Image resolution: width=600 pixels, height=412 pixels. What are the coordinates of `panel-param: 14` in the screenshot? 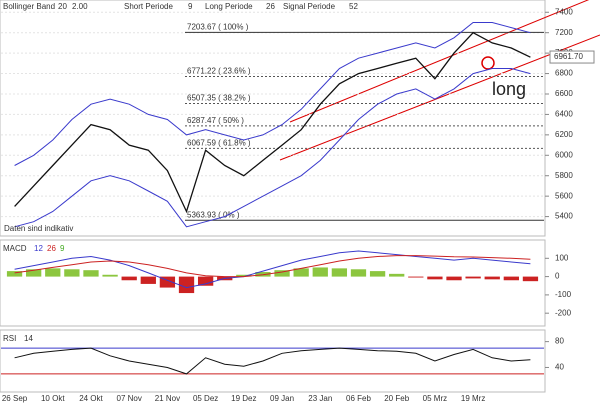 It's located at (28, 338).